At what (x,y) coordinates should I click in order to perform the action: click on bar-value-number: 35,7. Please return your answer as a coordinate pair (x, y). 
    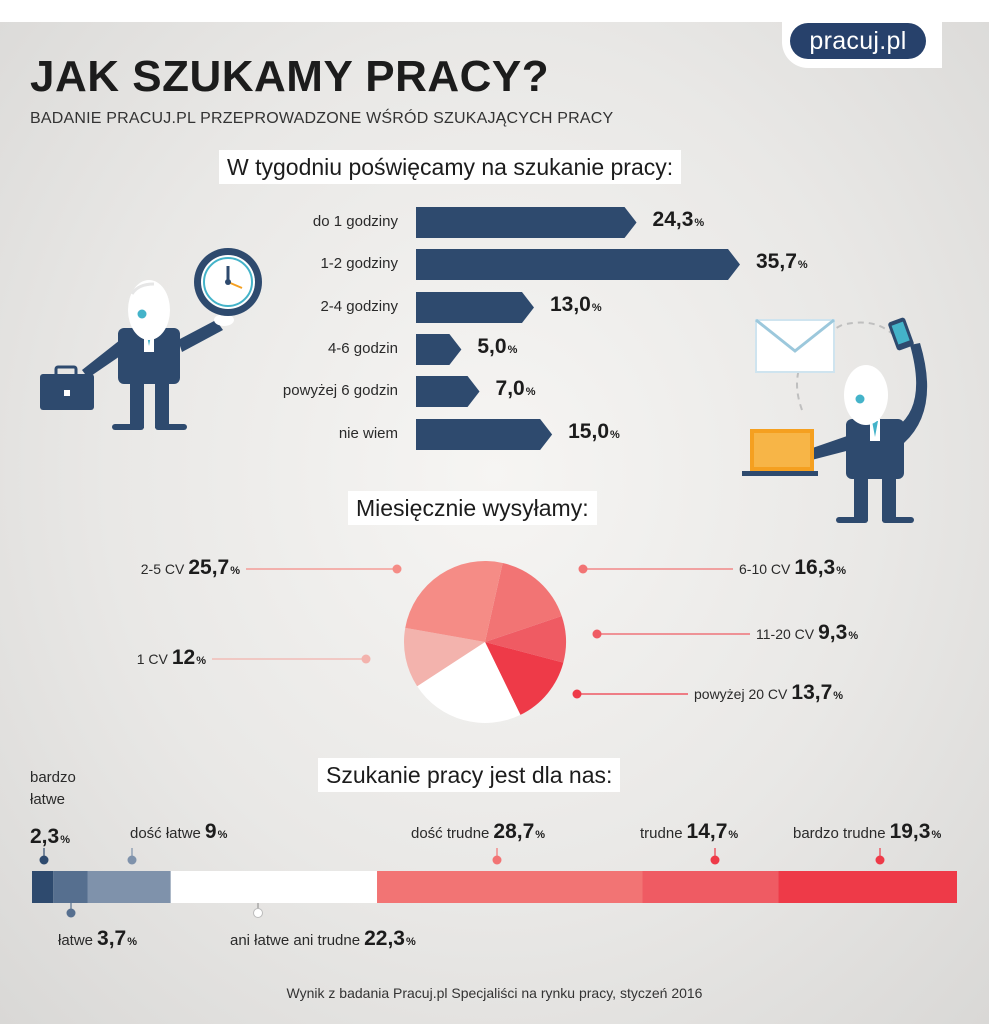
    Looking at the image, I should click on (776, 262).